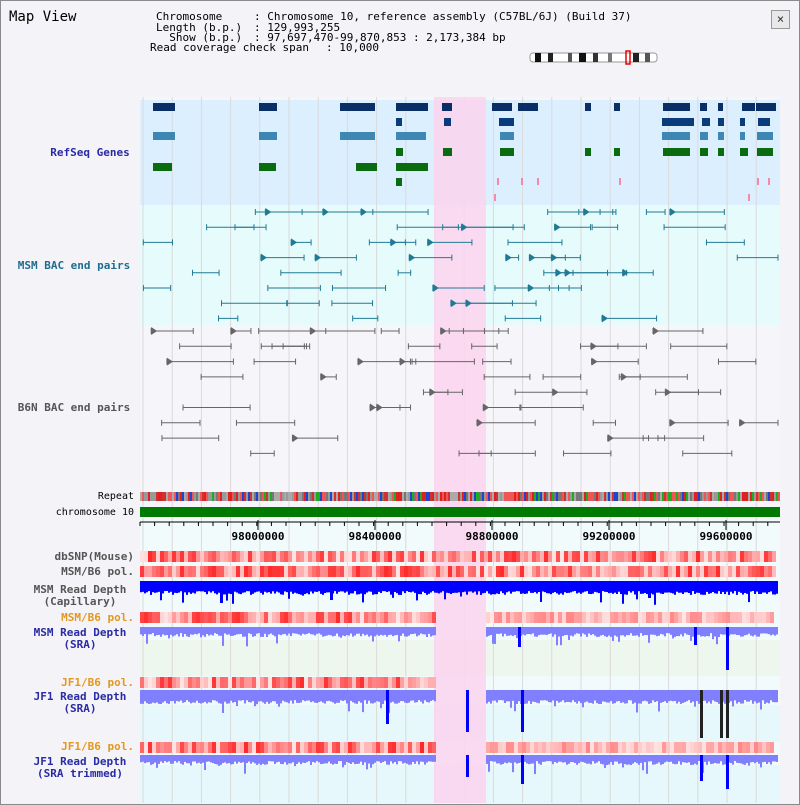  Describe the element at coordinates (647, 57) in the screenshot. I see `ideogram-band` at that location.